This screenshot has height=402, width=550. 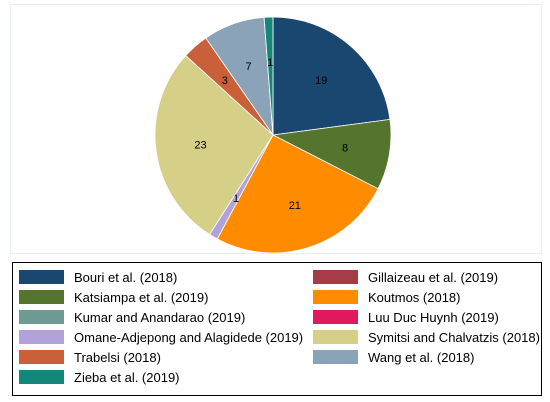 What do you see at coordinates (345, 148) in the screenshot?
I see `slice-value-label: 8` at bounding box center [345, 148].